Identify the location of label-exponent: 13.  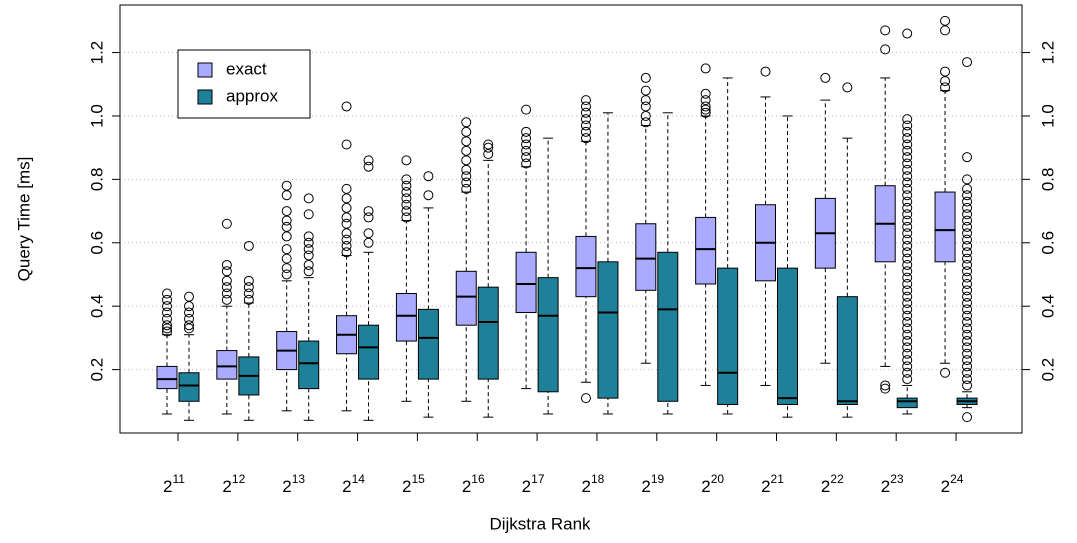
(299, 479).